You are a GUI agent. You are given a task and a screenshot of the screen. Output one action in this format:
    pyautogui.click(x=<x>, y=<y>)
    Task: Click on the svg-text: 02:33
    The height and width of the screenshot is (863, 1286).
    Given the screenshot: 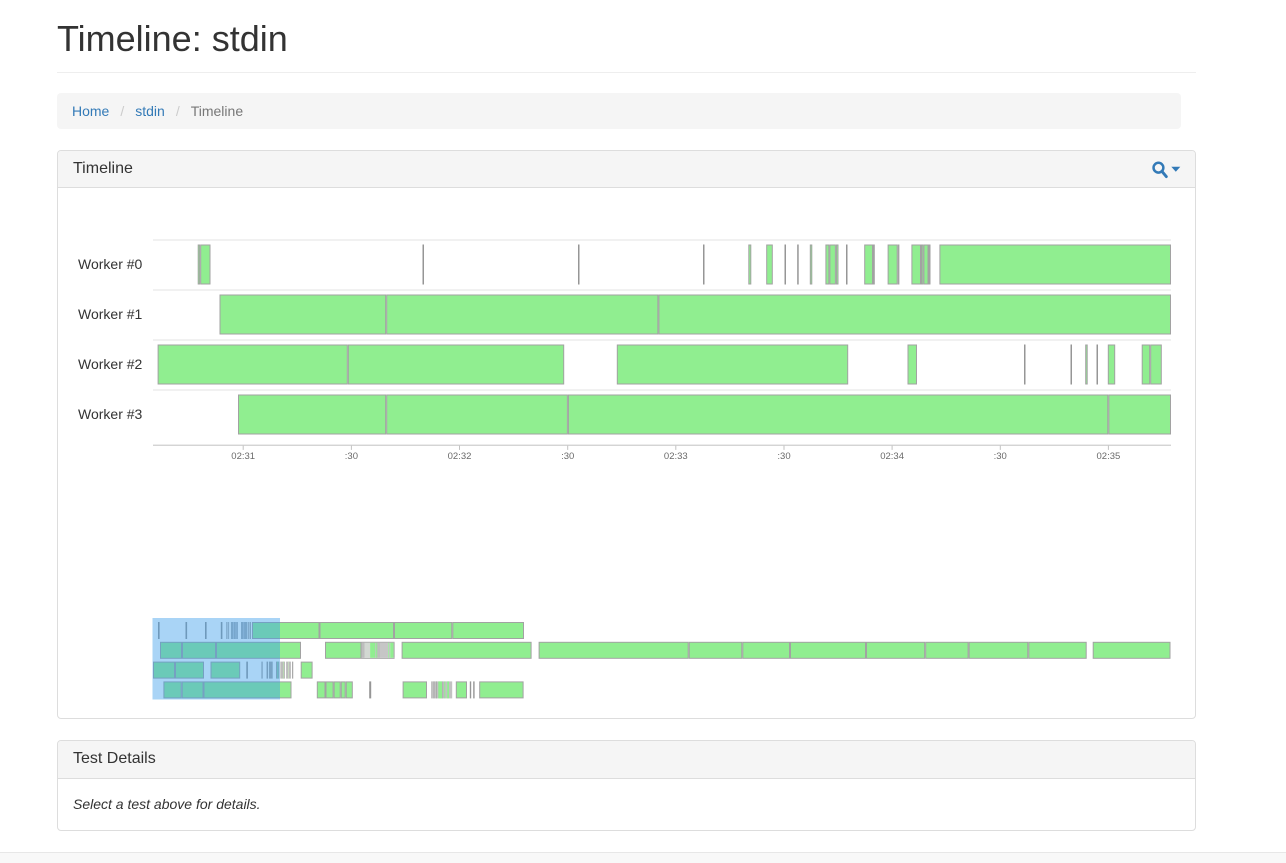 What is the action you would take?
    pyautogui.click(x=676, y=456)
    